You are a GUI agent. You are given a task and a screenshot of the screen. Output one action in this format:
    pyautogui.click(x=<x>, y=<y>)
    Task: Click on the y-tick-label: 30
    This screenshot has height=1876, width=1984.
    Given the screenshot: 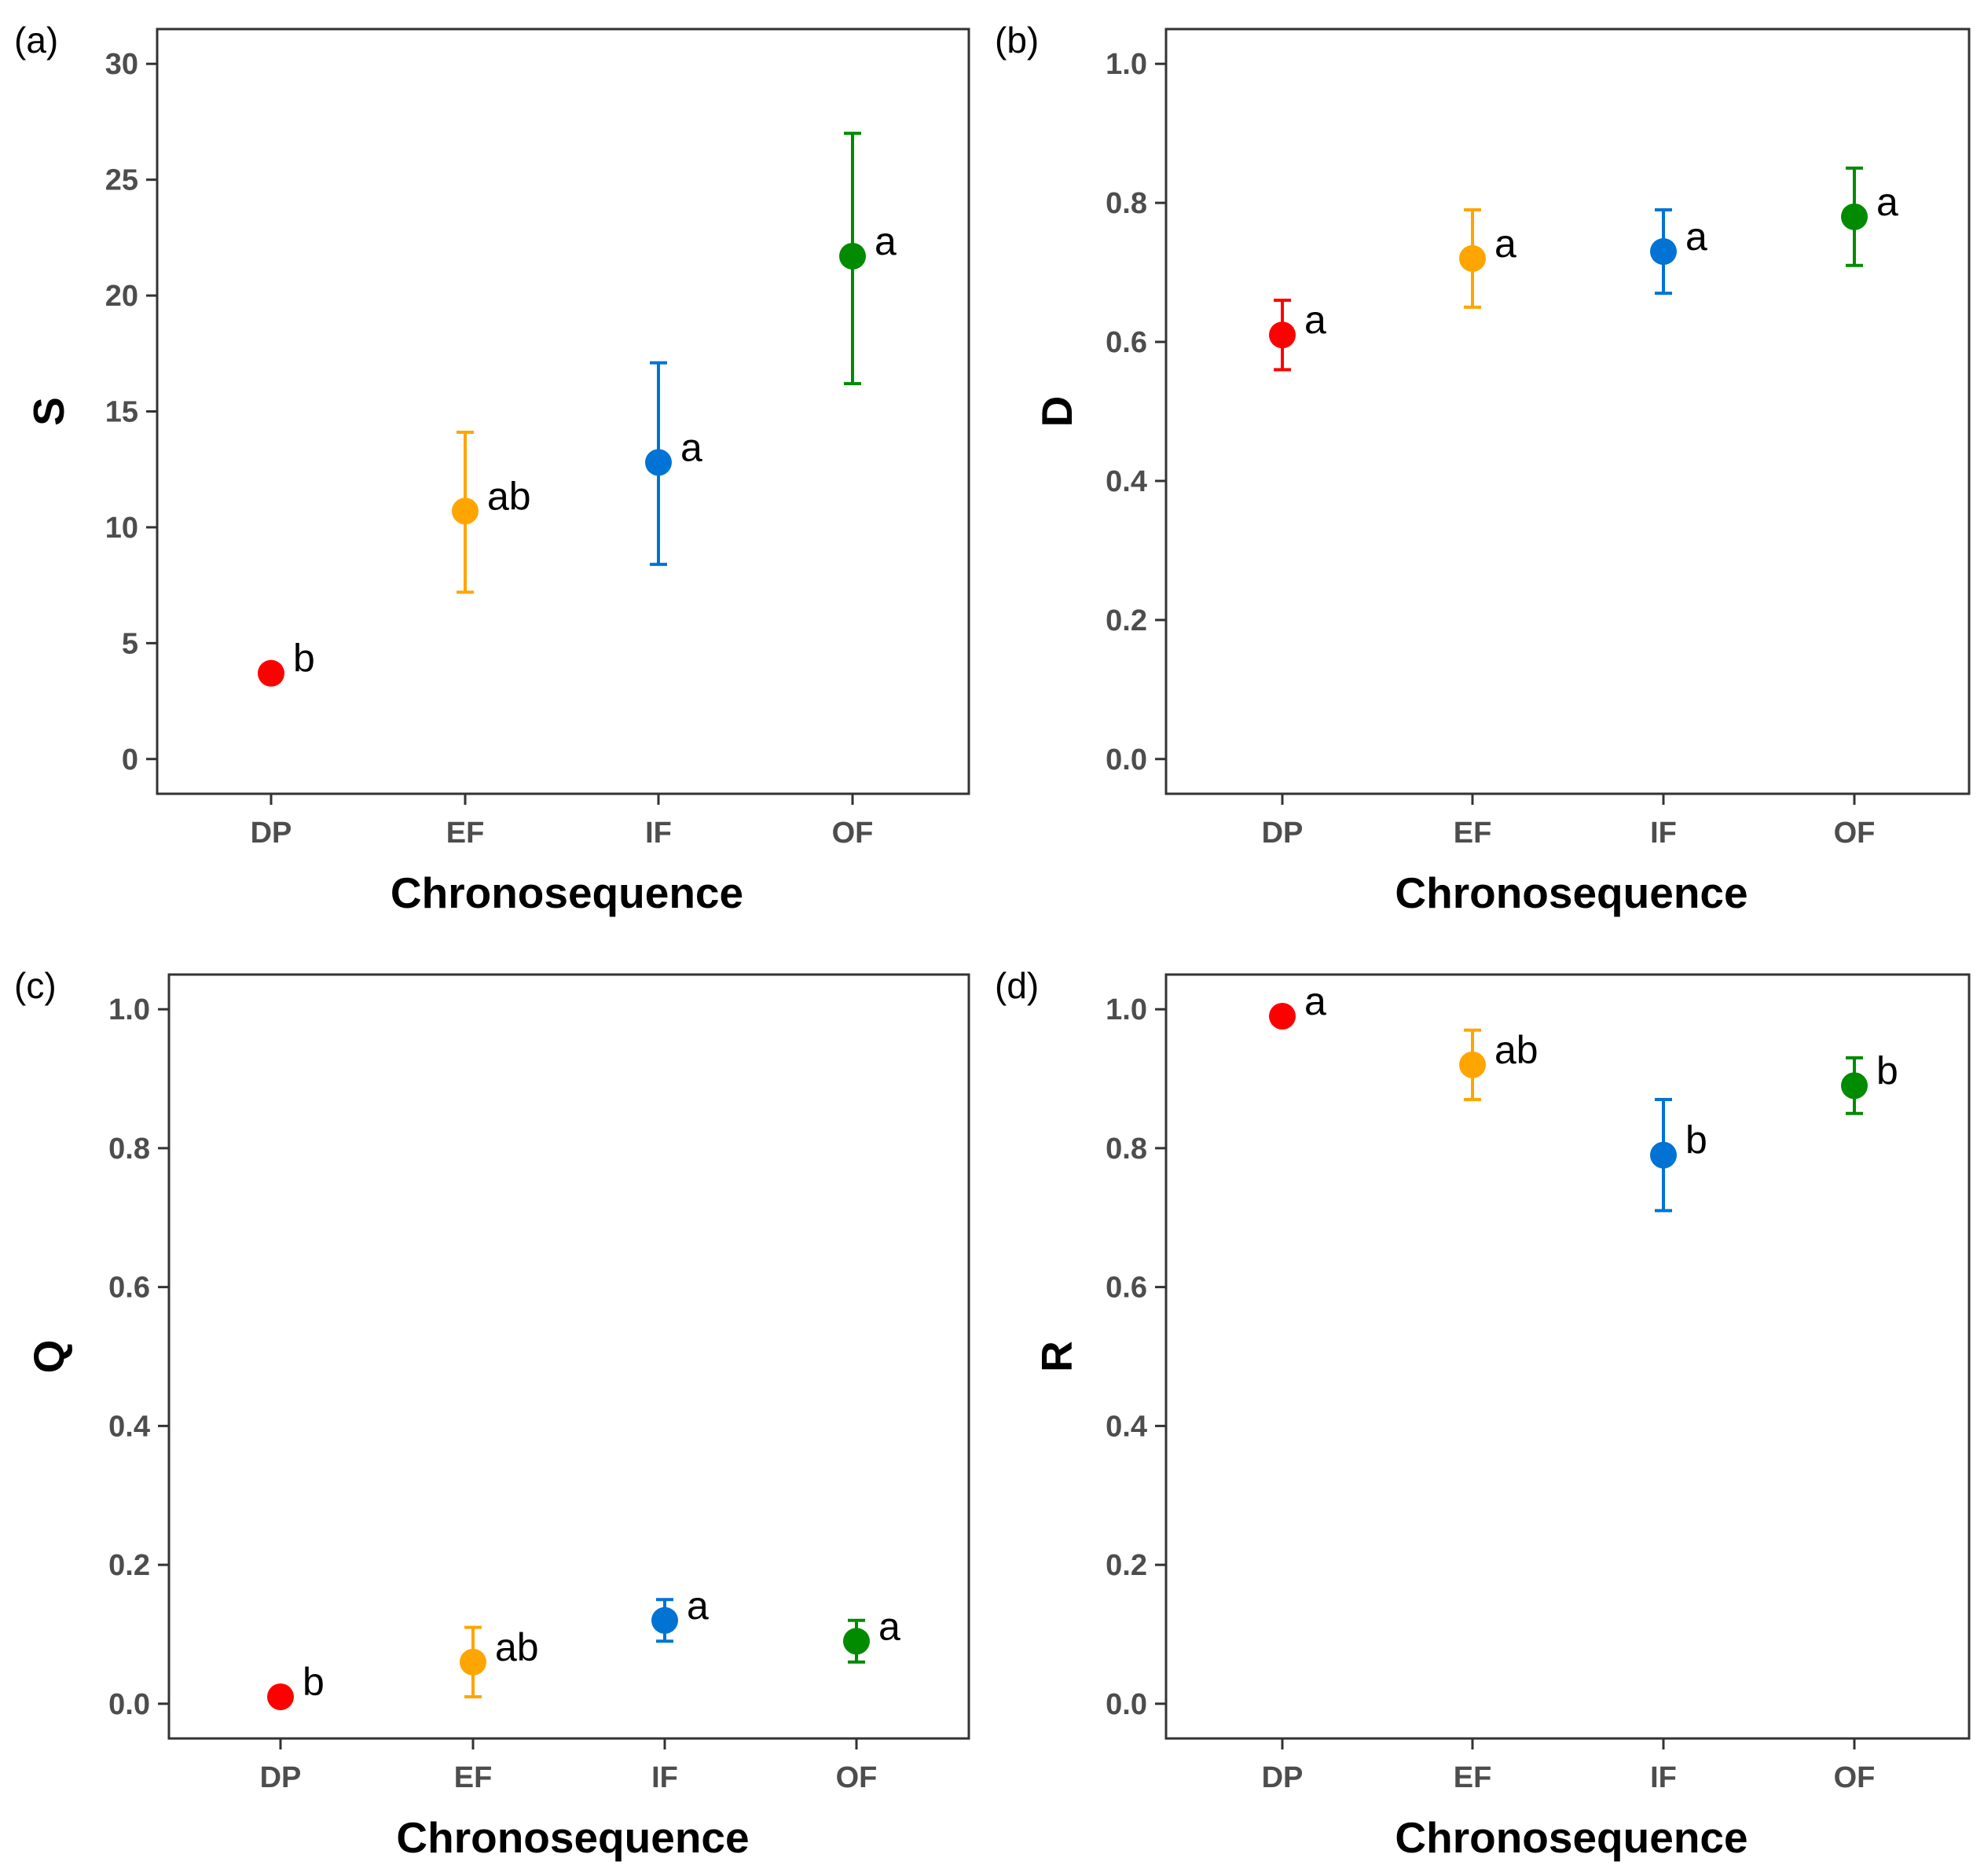 What is the action you would take?
    pyautogui.click(x=121, y=64)
    